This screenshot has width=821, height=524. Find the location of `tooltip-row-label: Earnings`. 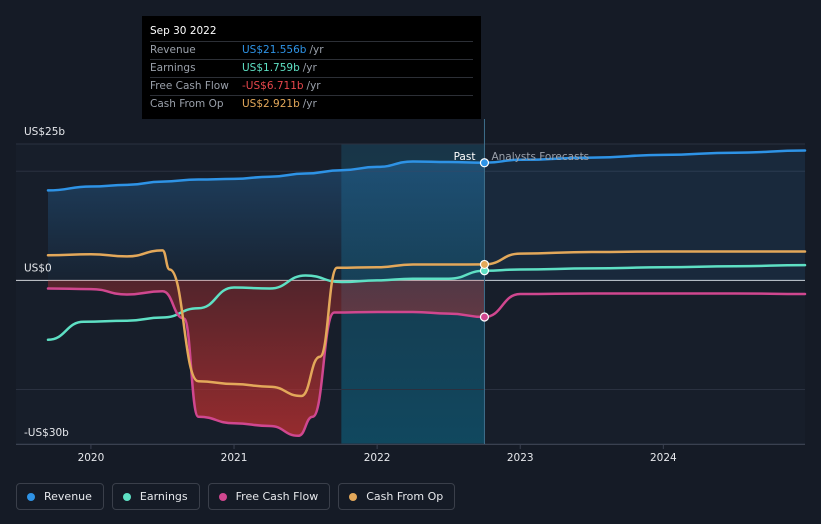

tooltip-row-label: Earnings is located at coordinates (173, 68).